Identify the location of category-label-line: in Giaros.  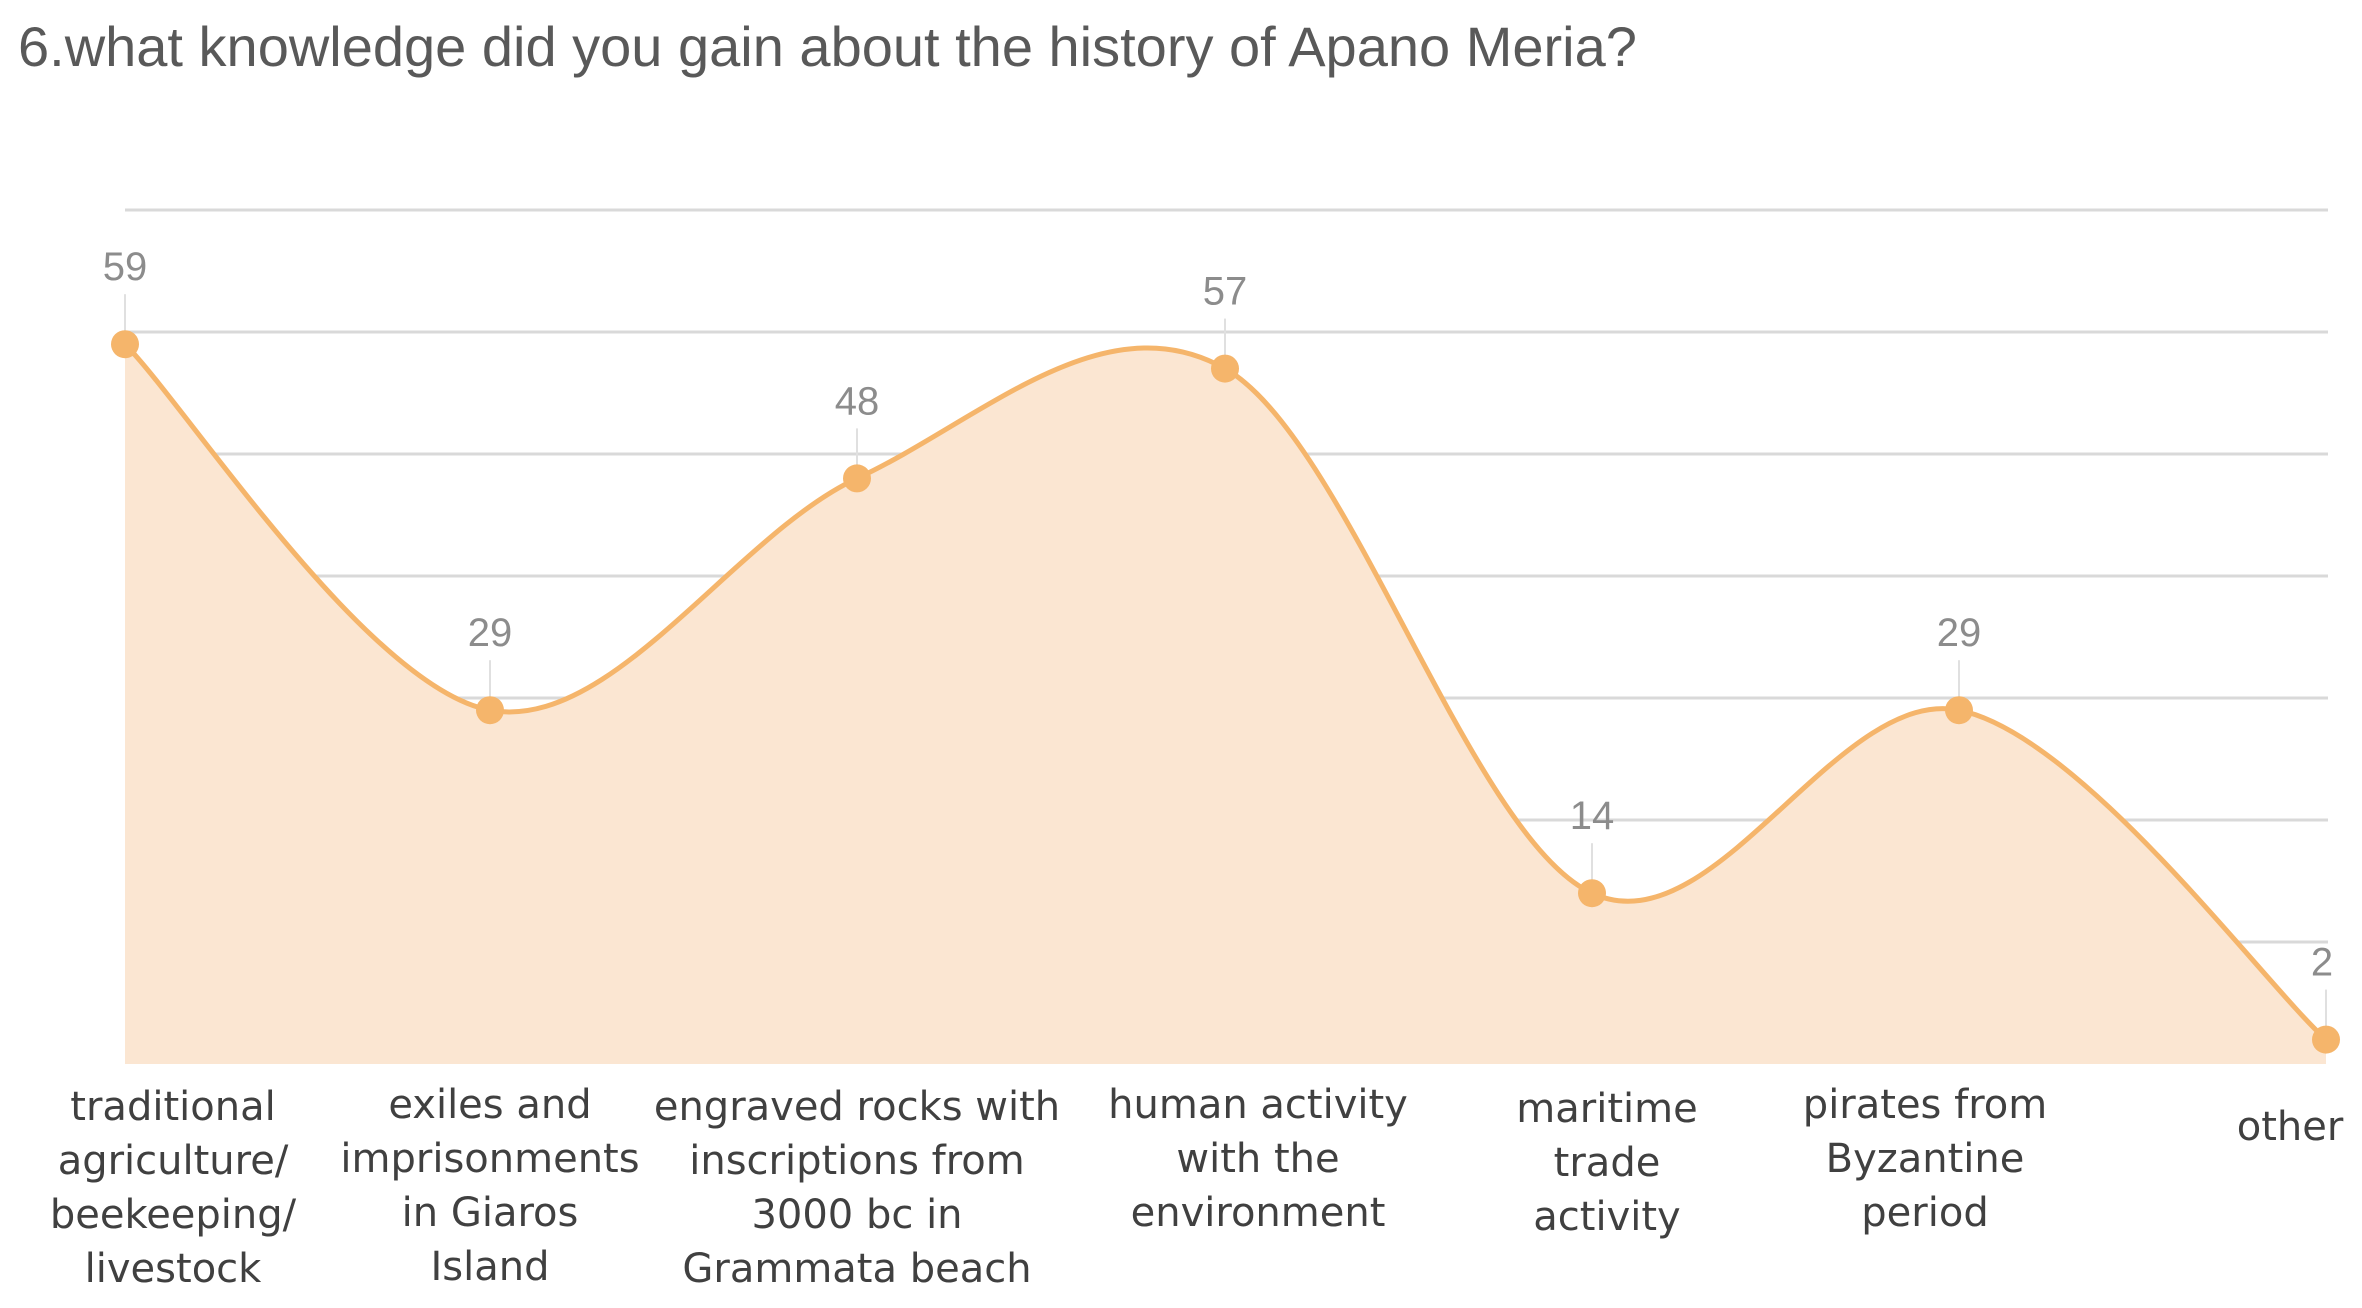
(490, 1213).